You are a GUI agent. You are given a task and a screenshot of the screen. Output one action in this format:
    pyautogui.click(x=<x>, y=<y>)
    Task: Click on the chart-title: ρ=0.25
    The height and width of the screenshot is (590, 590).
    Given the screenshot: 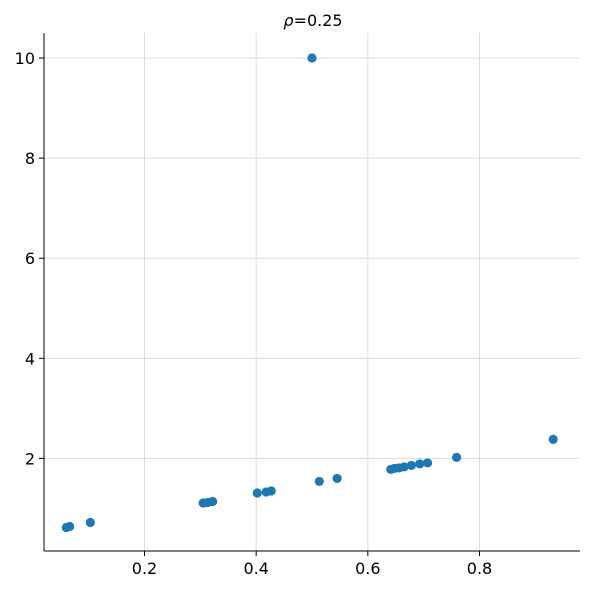 What is the action you would take?
    pyautogui.click(x=312, y=20)
    